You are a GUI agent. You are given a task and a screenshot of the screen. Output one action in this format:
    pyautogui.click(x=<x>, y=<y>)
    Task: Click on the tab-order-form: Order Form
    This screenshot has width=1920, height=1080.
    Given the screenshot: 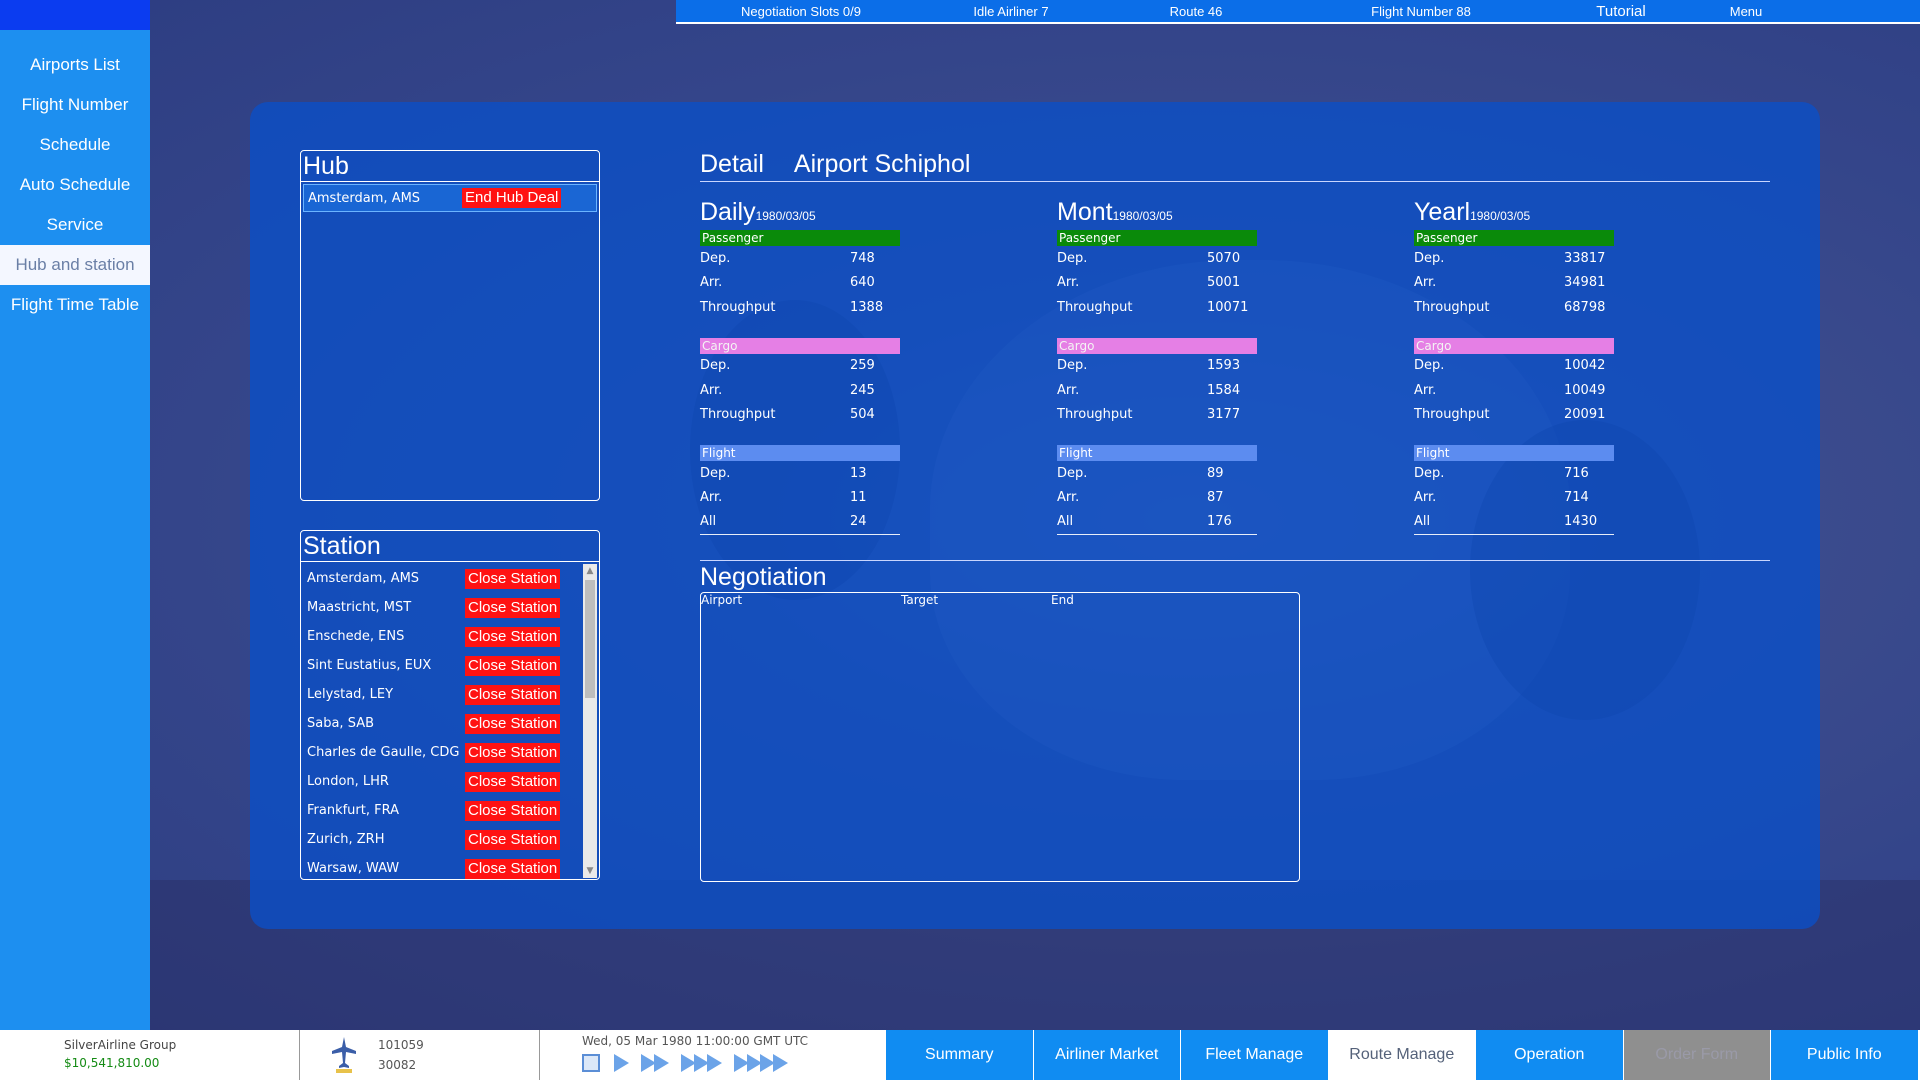 What is the action you would take?
    pyautogui.click(x=1696, y=1055)
    